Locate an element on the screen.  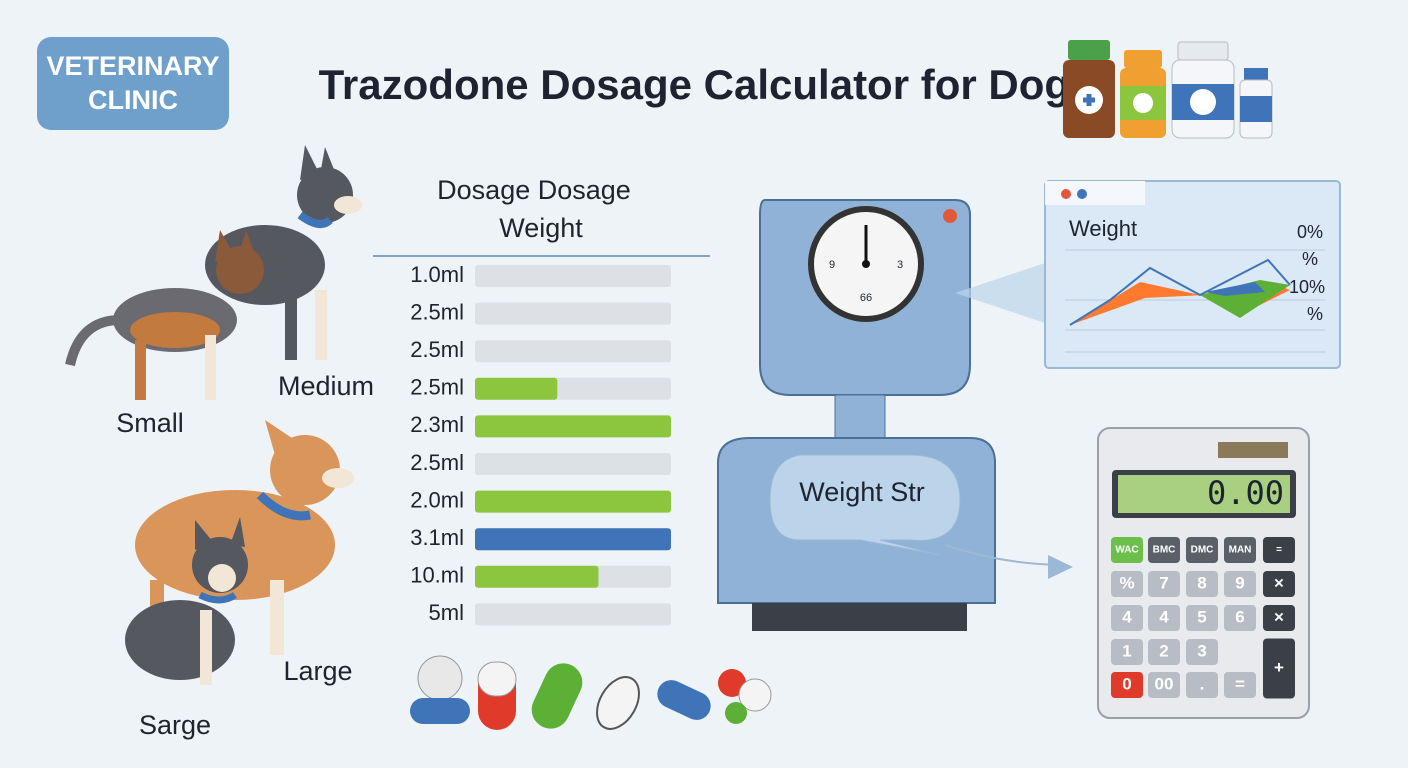
calculator-key-label: 2 is located at coordinates (1163, 650).